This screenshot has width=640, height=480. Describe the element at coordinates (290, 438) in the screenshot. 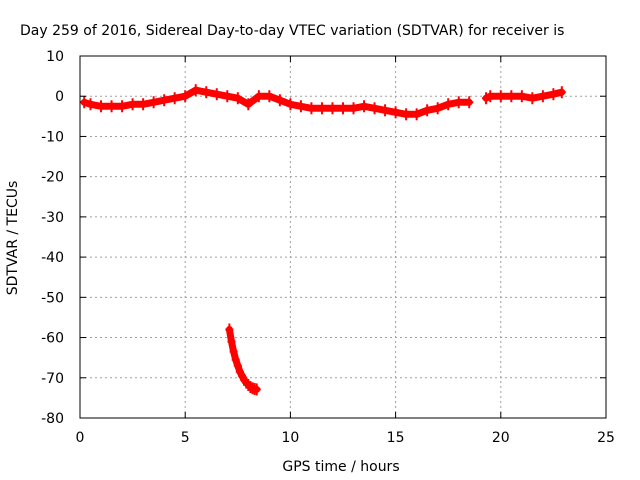

I see `x-tick-label: 10` at that location.